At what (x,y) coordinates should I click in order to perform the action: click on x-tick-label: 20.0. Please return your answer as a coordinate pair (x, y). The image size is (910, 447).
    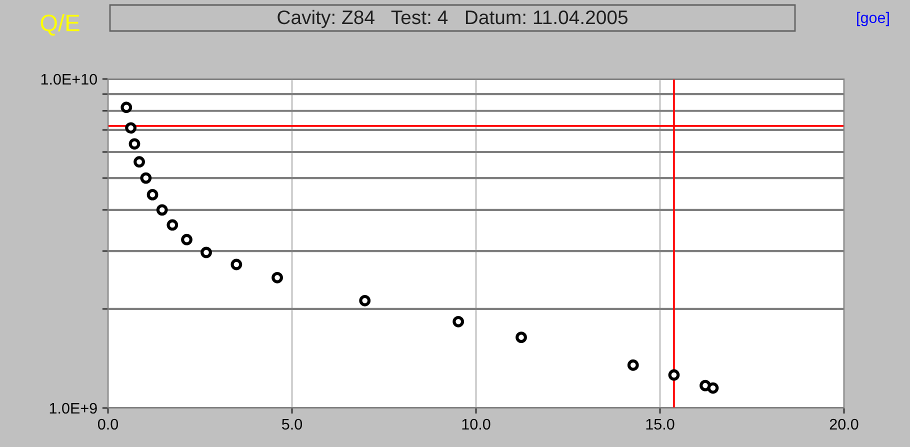
    Looking at the image, I should click on (844, 424).